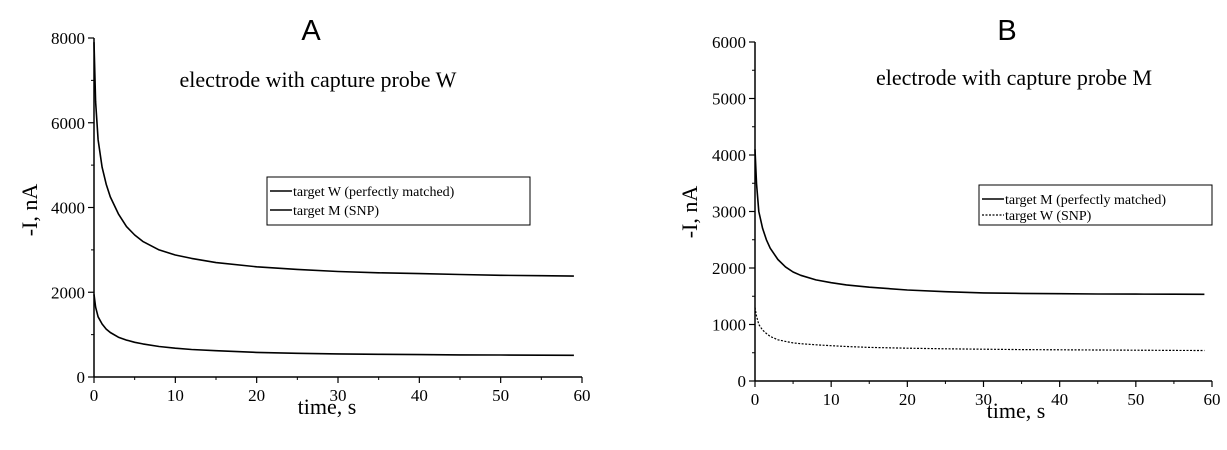 The image size is (1227, 450). What do you see at coordinates (1006, 31) in the screenshot?
I see `panel-b-letter: B` at bounding box center [1006, 31].